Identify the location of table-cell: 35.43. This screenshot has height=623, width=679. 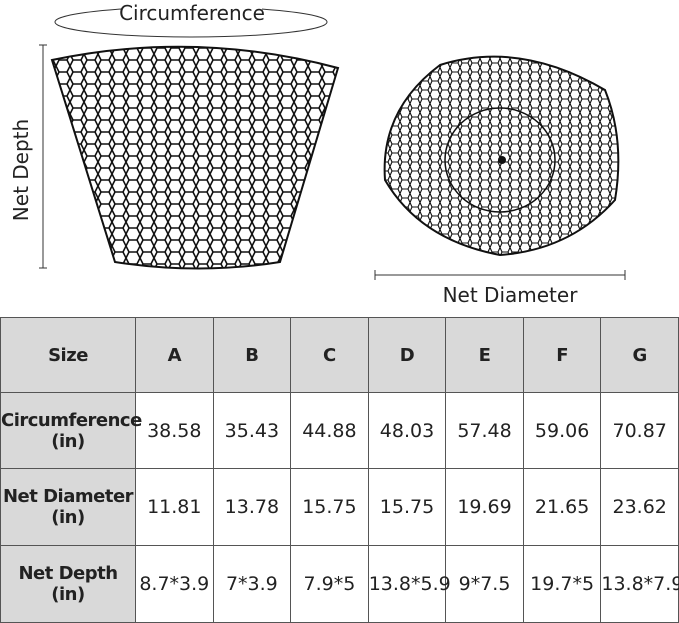
(252, 430).